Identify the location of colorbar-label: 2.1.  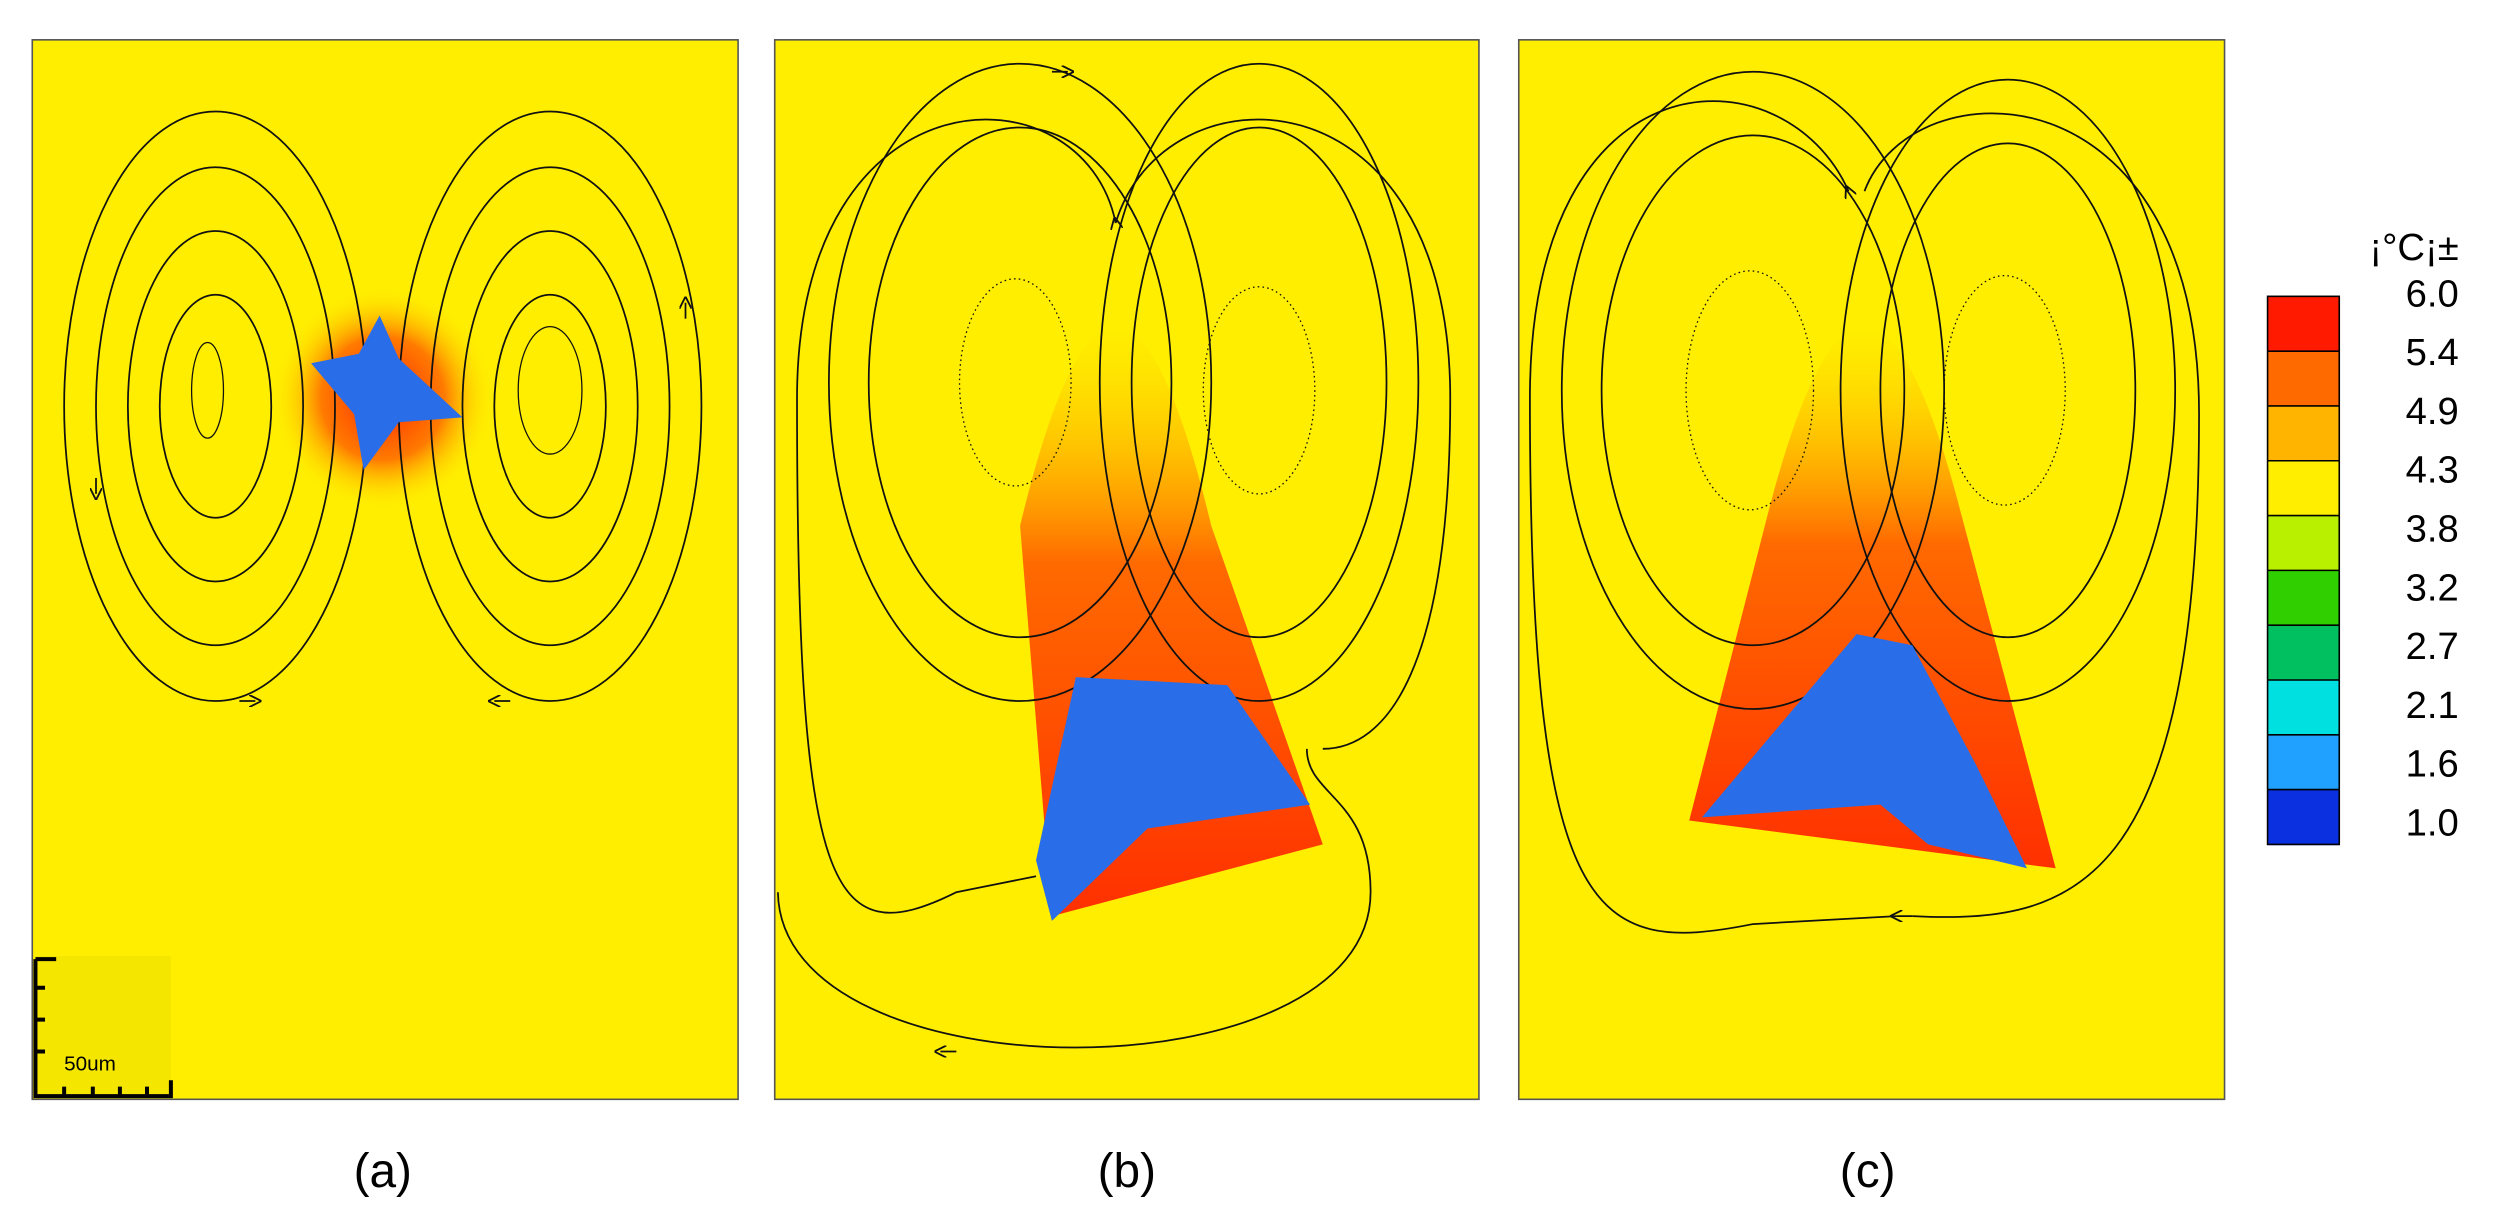
(2432, 705).